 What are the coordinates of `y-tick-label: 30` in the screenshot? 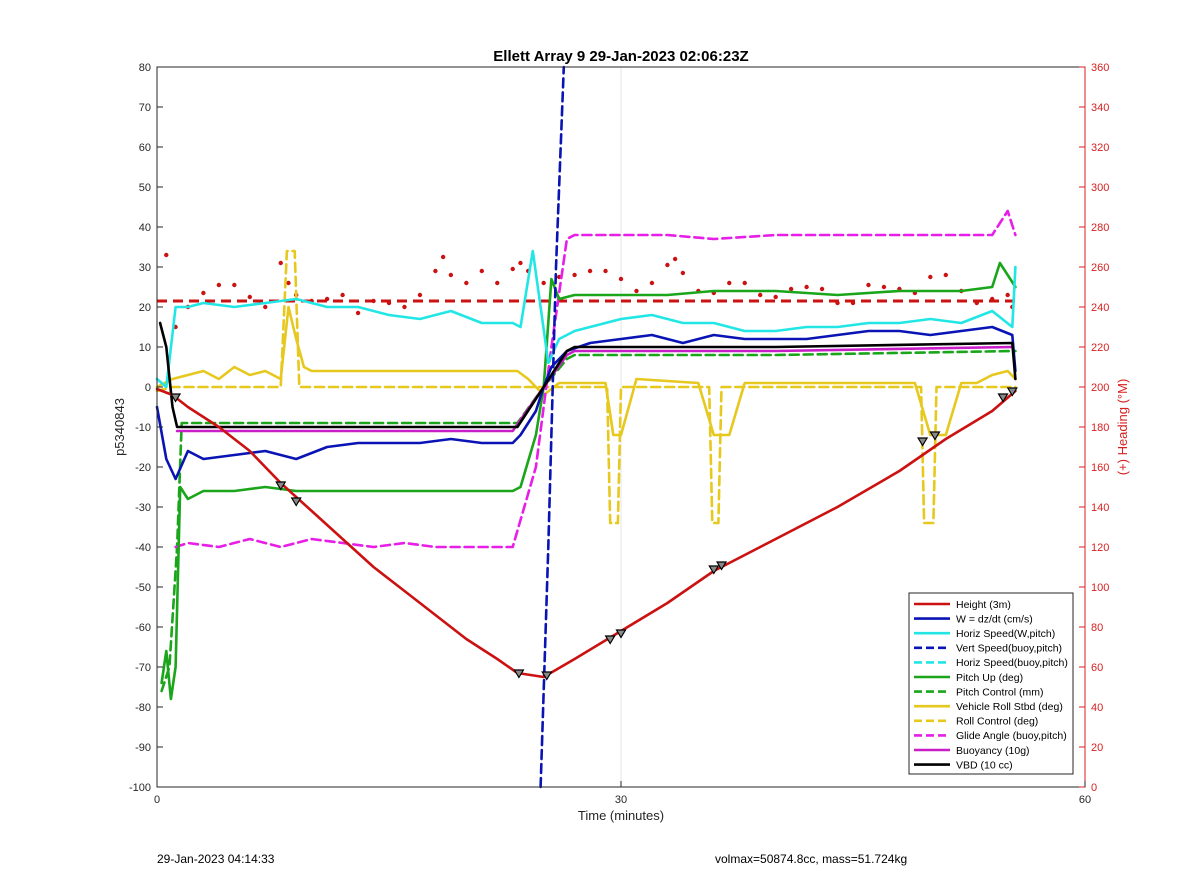 It's located at (145, 268).